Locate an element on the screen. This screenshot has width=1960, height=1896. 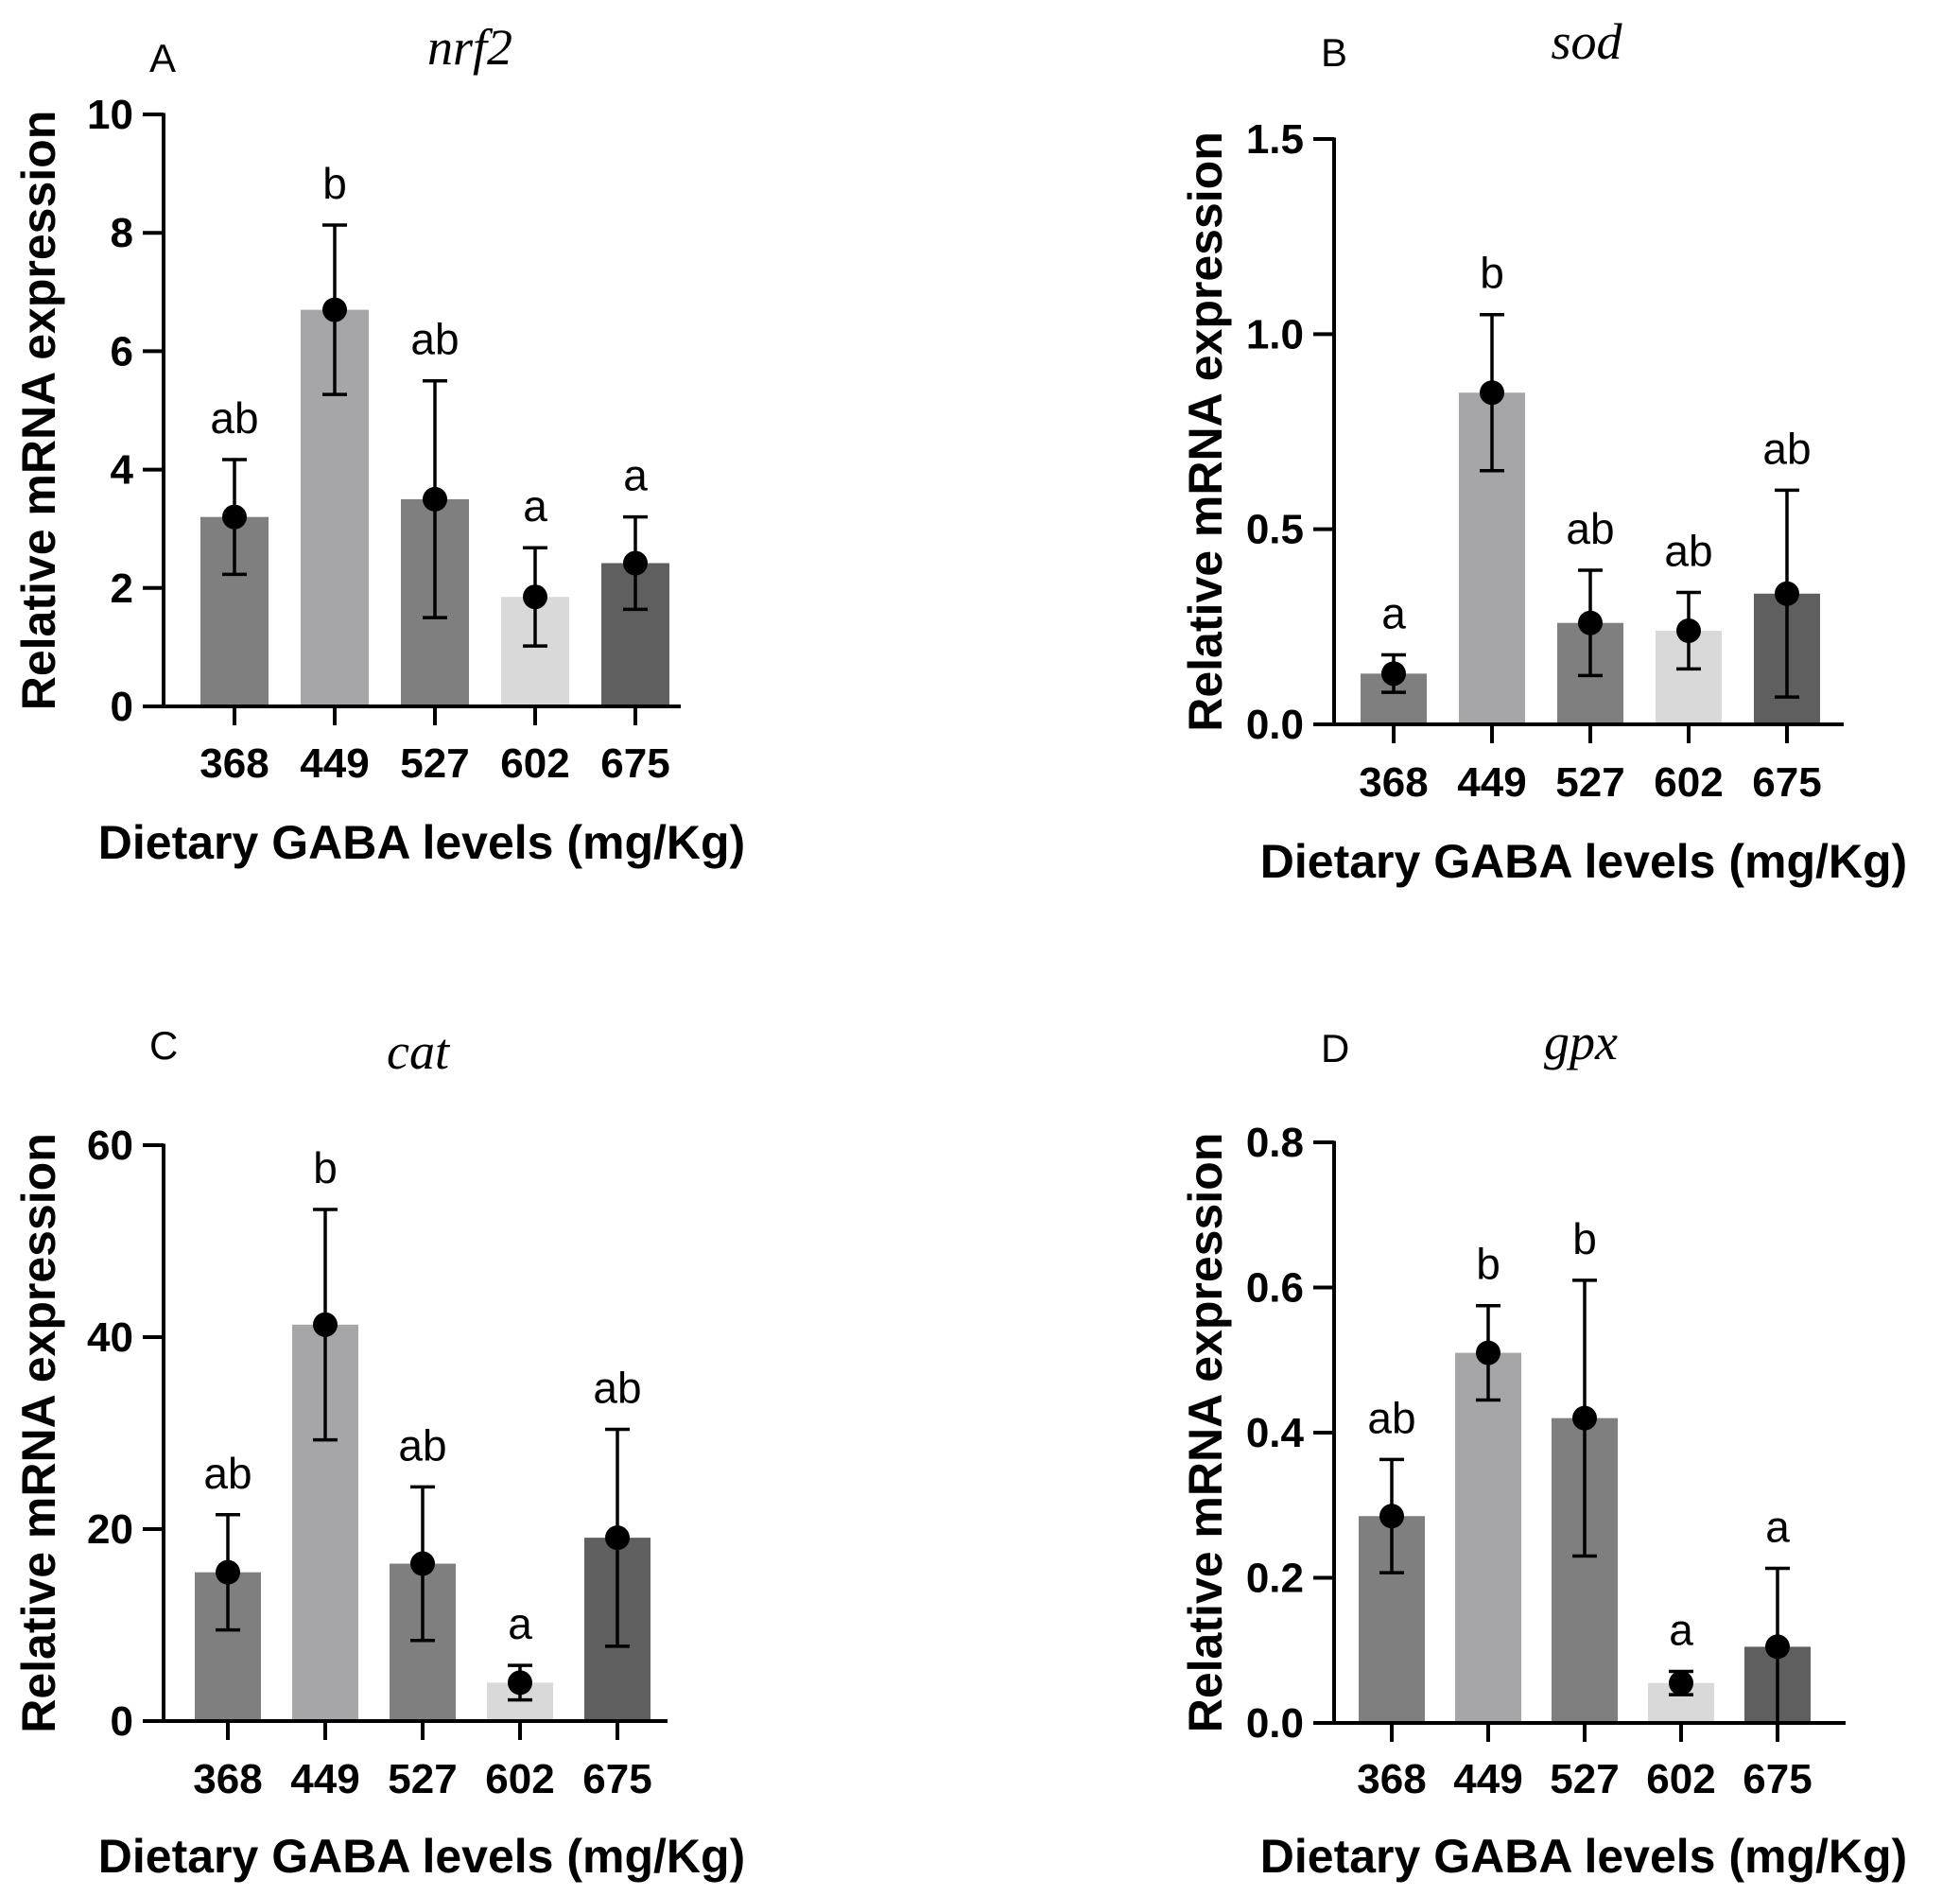
y-tick-label: 10 is located at coordinates (110, 115).